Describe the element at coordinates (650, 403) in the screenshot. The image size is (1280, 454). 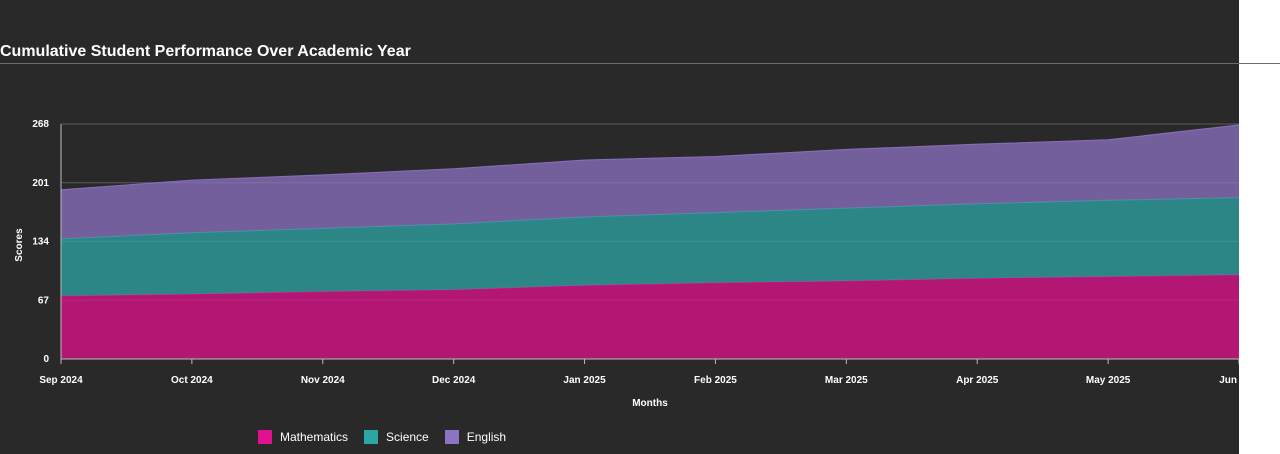
I see `x-axis-label: Months` at that location.